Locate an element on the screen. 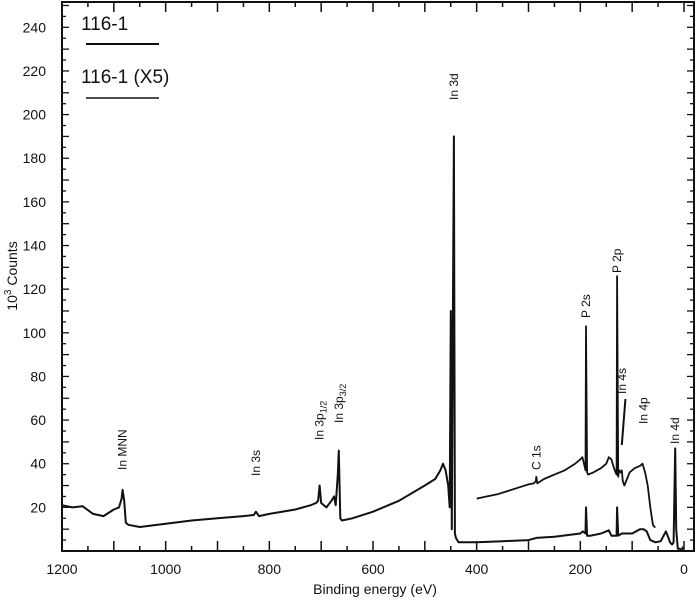  y-tick-label: 40 is located at coordinates (38, 464).